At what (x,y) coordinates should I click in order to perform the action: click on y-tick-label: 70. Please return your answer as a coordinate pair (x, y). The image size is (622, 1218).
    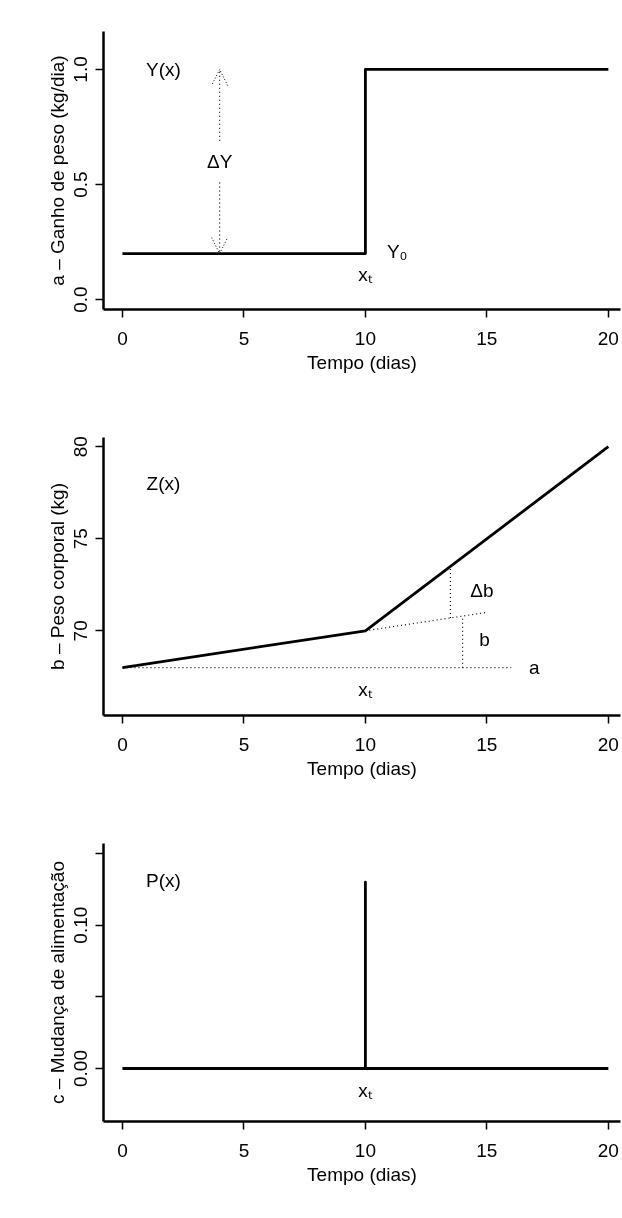
    Looking at the image, I should click on (81, 631).